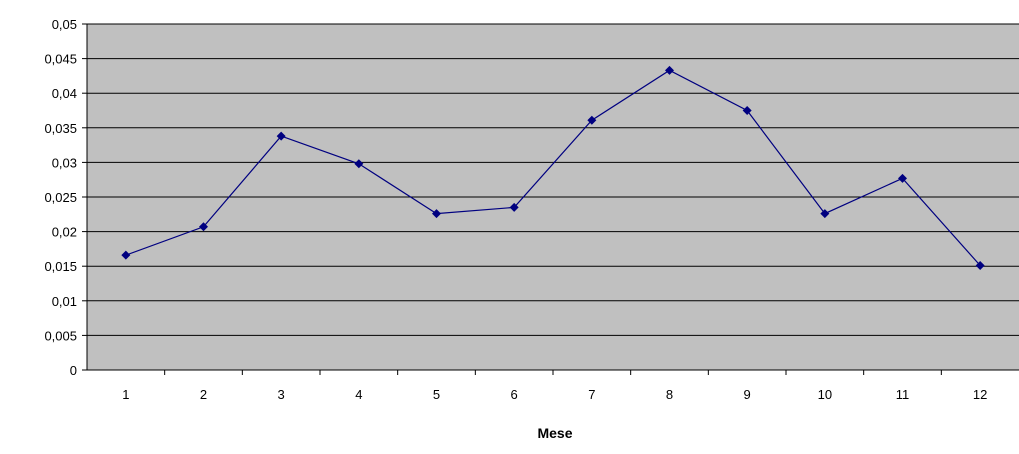 The width and height of the screenshot is (1019, 454). What do you see at coordinates (60, 335) in the screenshot?
I see `y-tick-label: 0,005` at bounding box center [60, 335].